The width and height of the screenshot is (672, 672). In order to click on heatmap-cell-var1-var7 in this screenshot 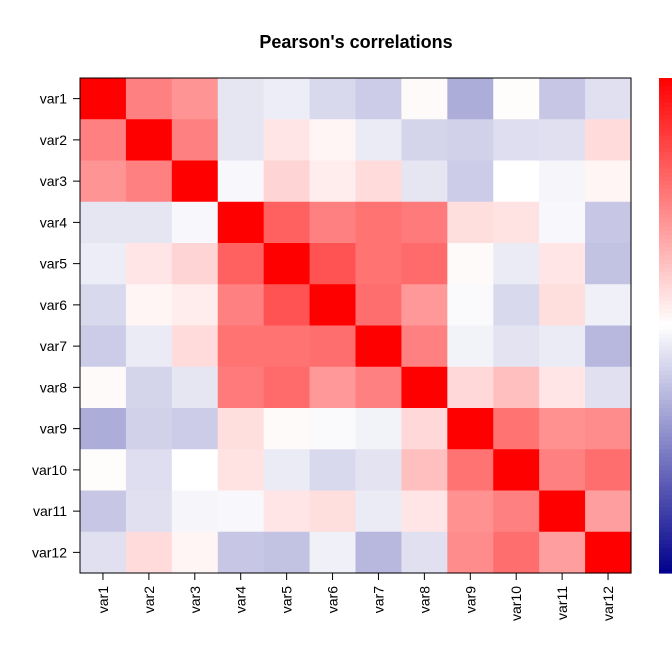, I will do `click(379, 99)`.